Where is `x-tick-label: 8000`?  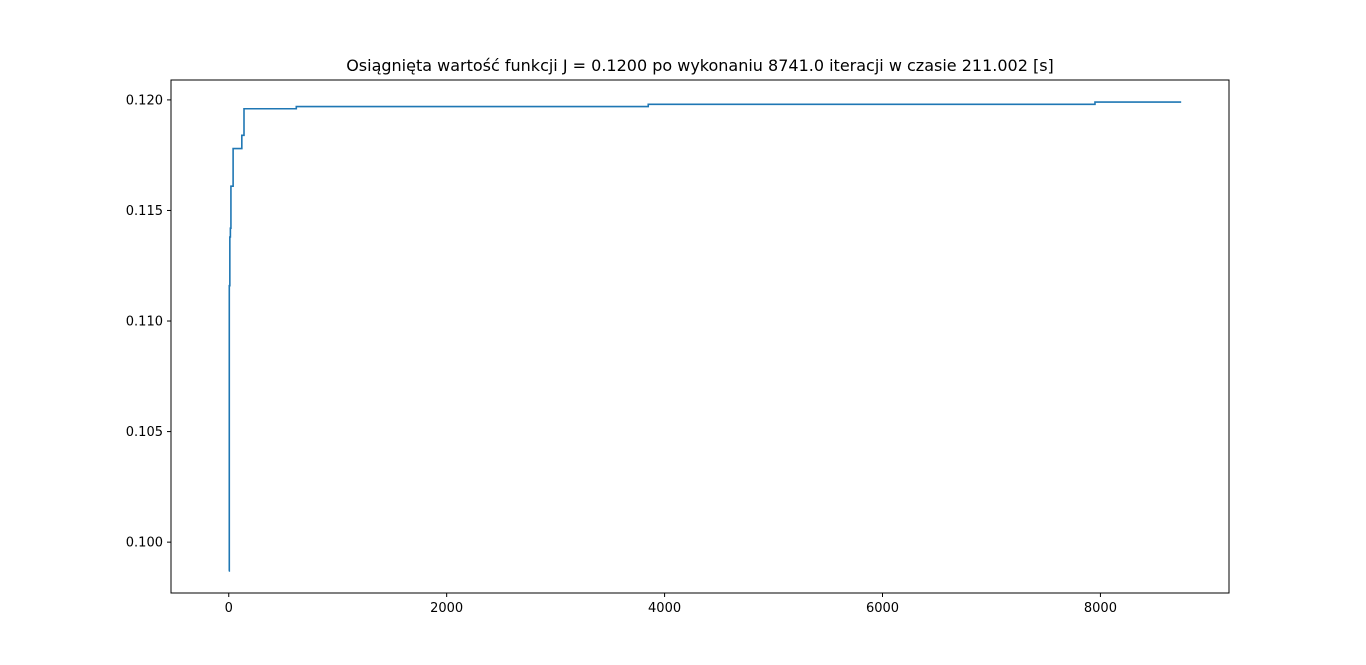
x-tick-label: 8000 is located at coordinates (1100, 608).